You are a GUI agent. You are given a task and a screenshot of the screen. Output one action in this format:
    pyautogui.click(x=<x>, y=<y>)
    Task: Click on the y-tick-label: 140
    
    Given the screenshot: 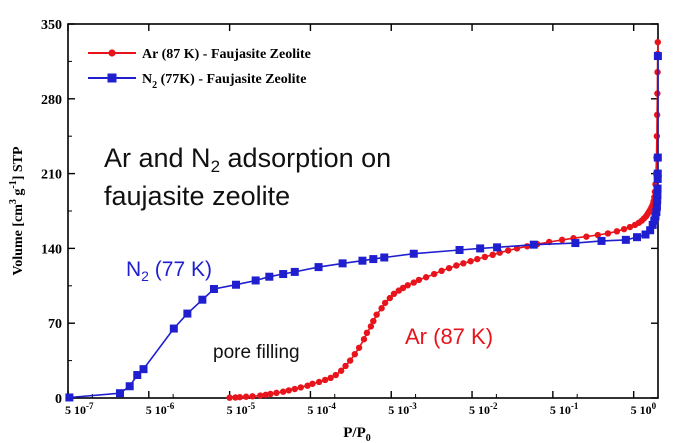 What is the action you would take?
    pyautogui.click(x=51, y=249)
    